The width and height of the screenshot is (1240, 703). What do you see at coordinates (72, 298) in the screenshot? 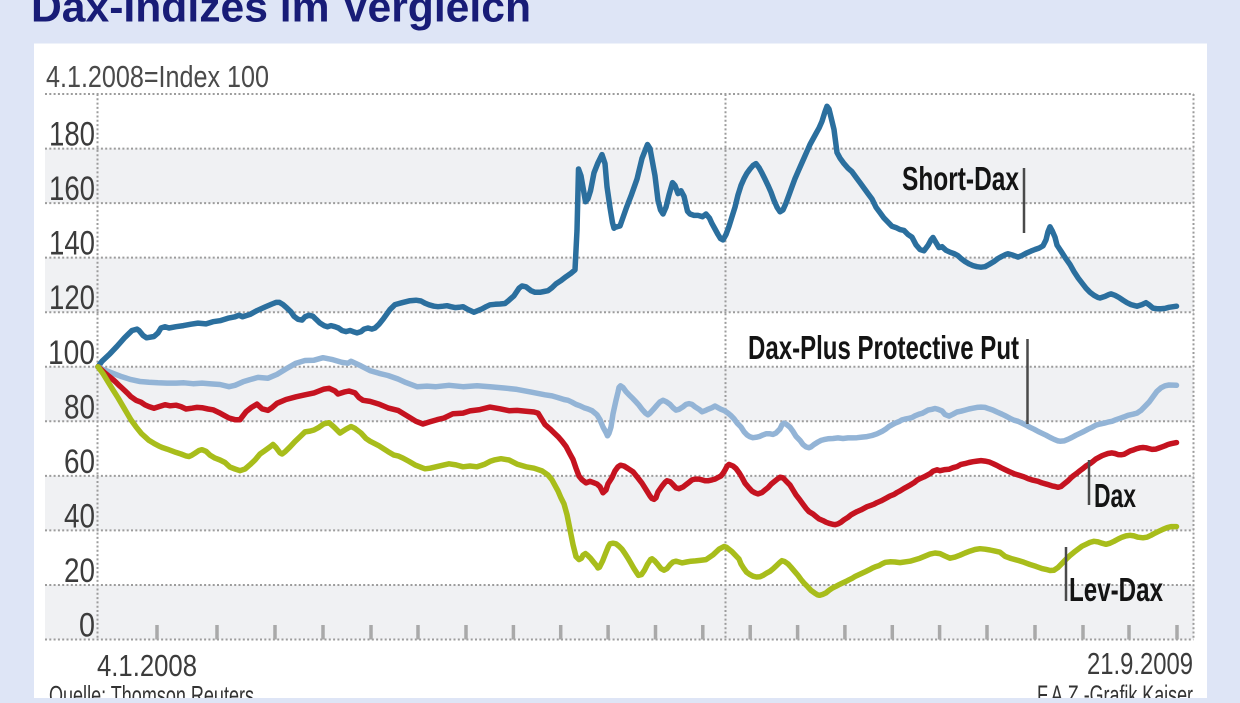
I see `svg-text: 120` at bounding box center [72, 298].